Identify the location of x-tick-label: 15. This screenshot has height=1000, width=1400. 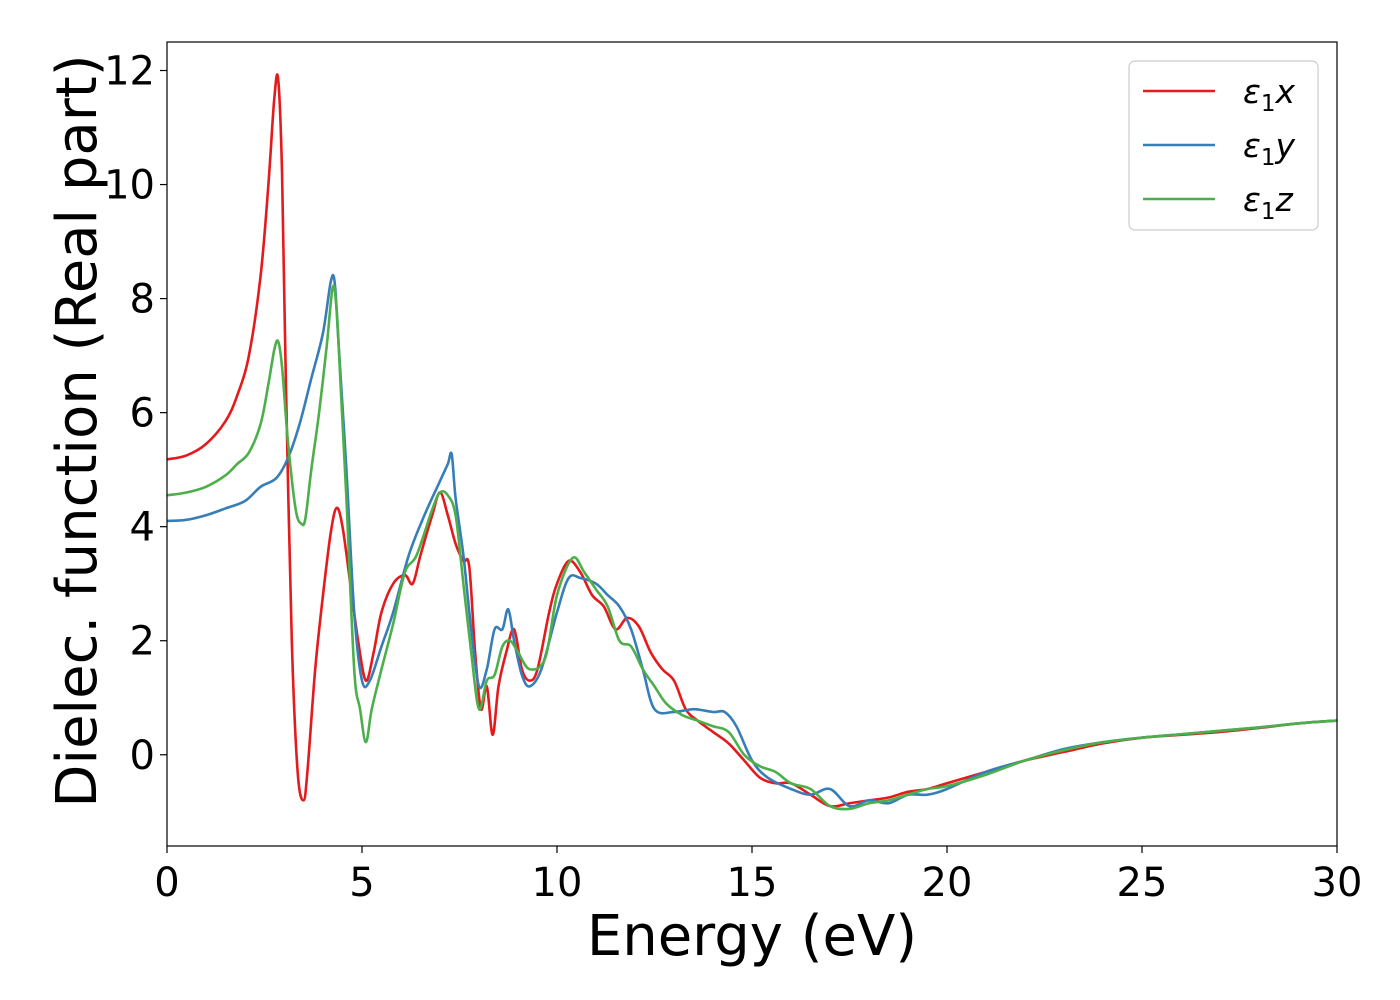
(752, 883).